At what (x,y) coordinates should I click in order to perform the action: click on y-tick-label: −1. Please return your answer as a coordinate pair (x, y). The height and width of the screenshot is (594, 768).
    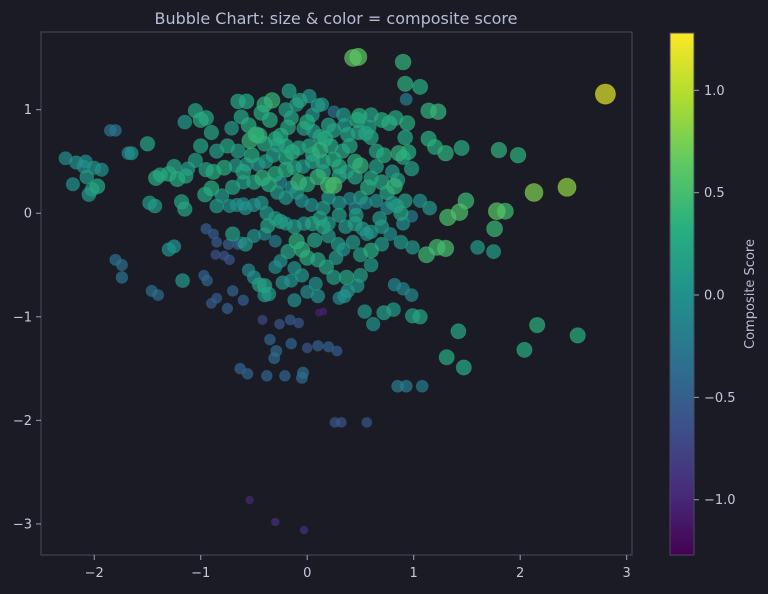
    Looking at the image, I should click on (22, 317).